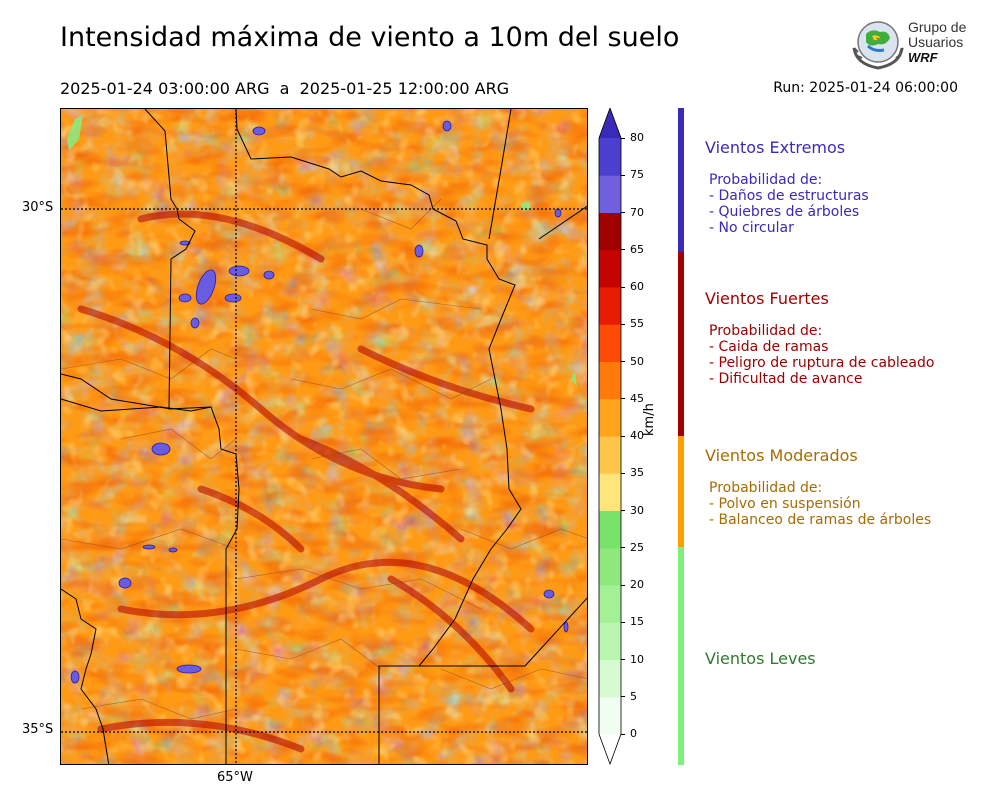 The image size is (1000, 800). What do you see at coordinates (923, 57) in the screenshot?
I see `logo-line-3: WRF` at bounding box center [923, 57].